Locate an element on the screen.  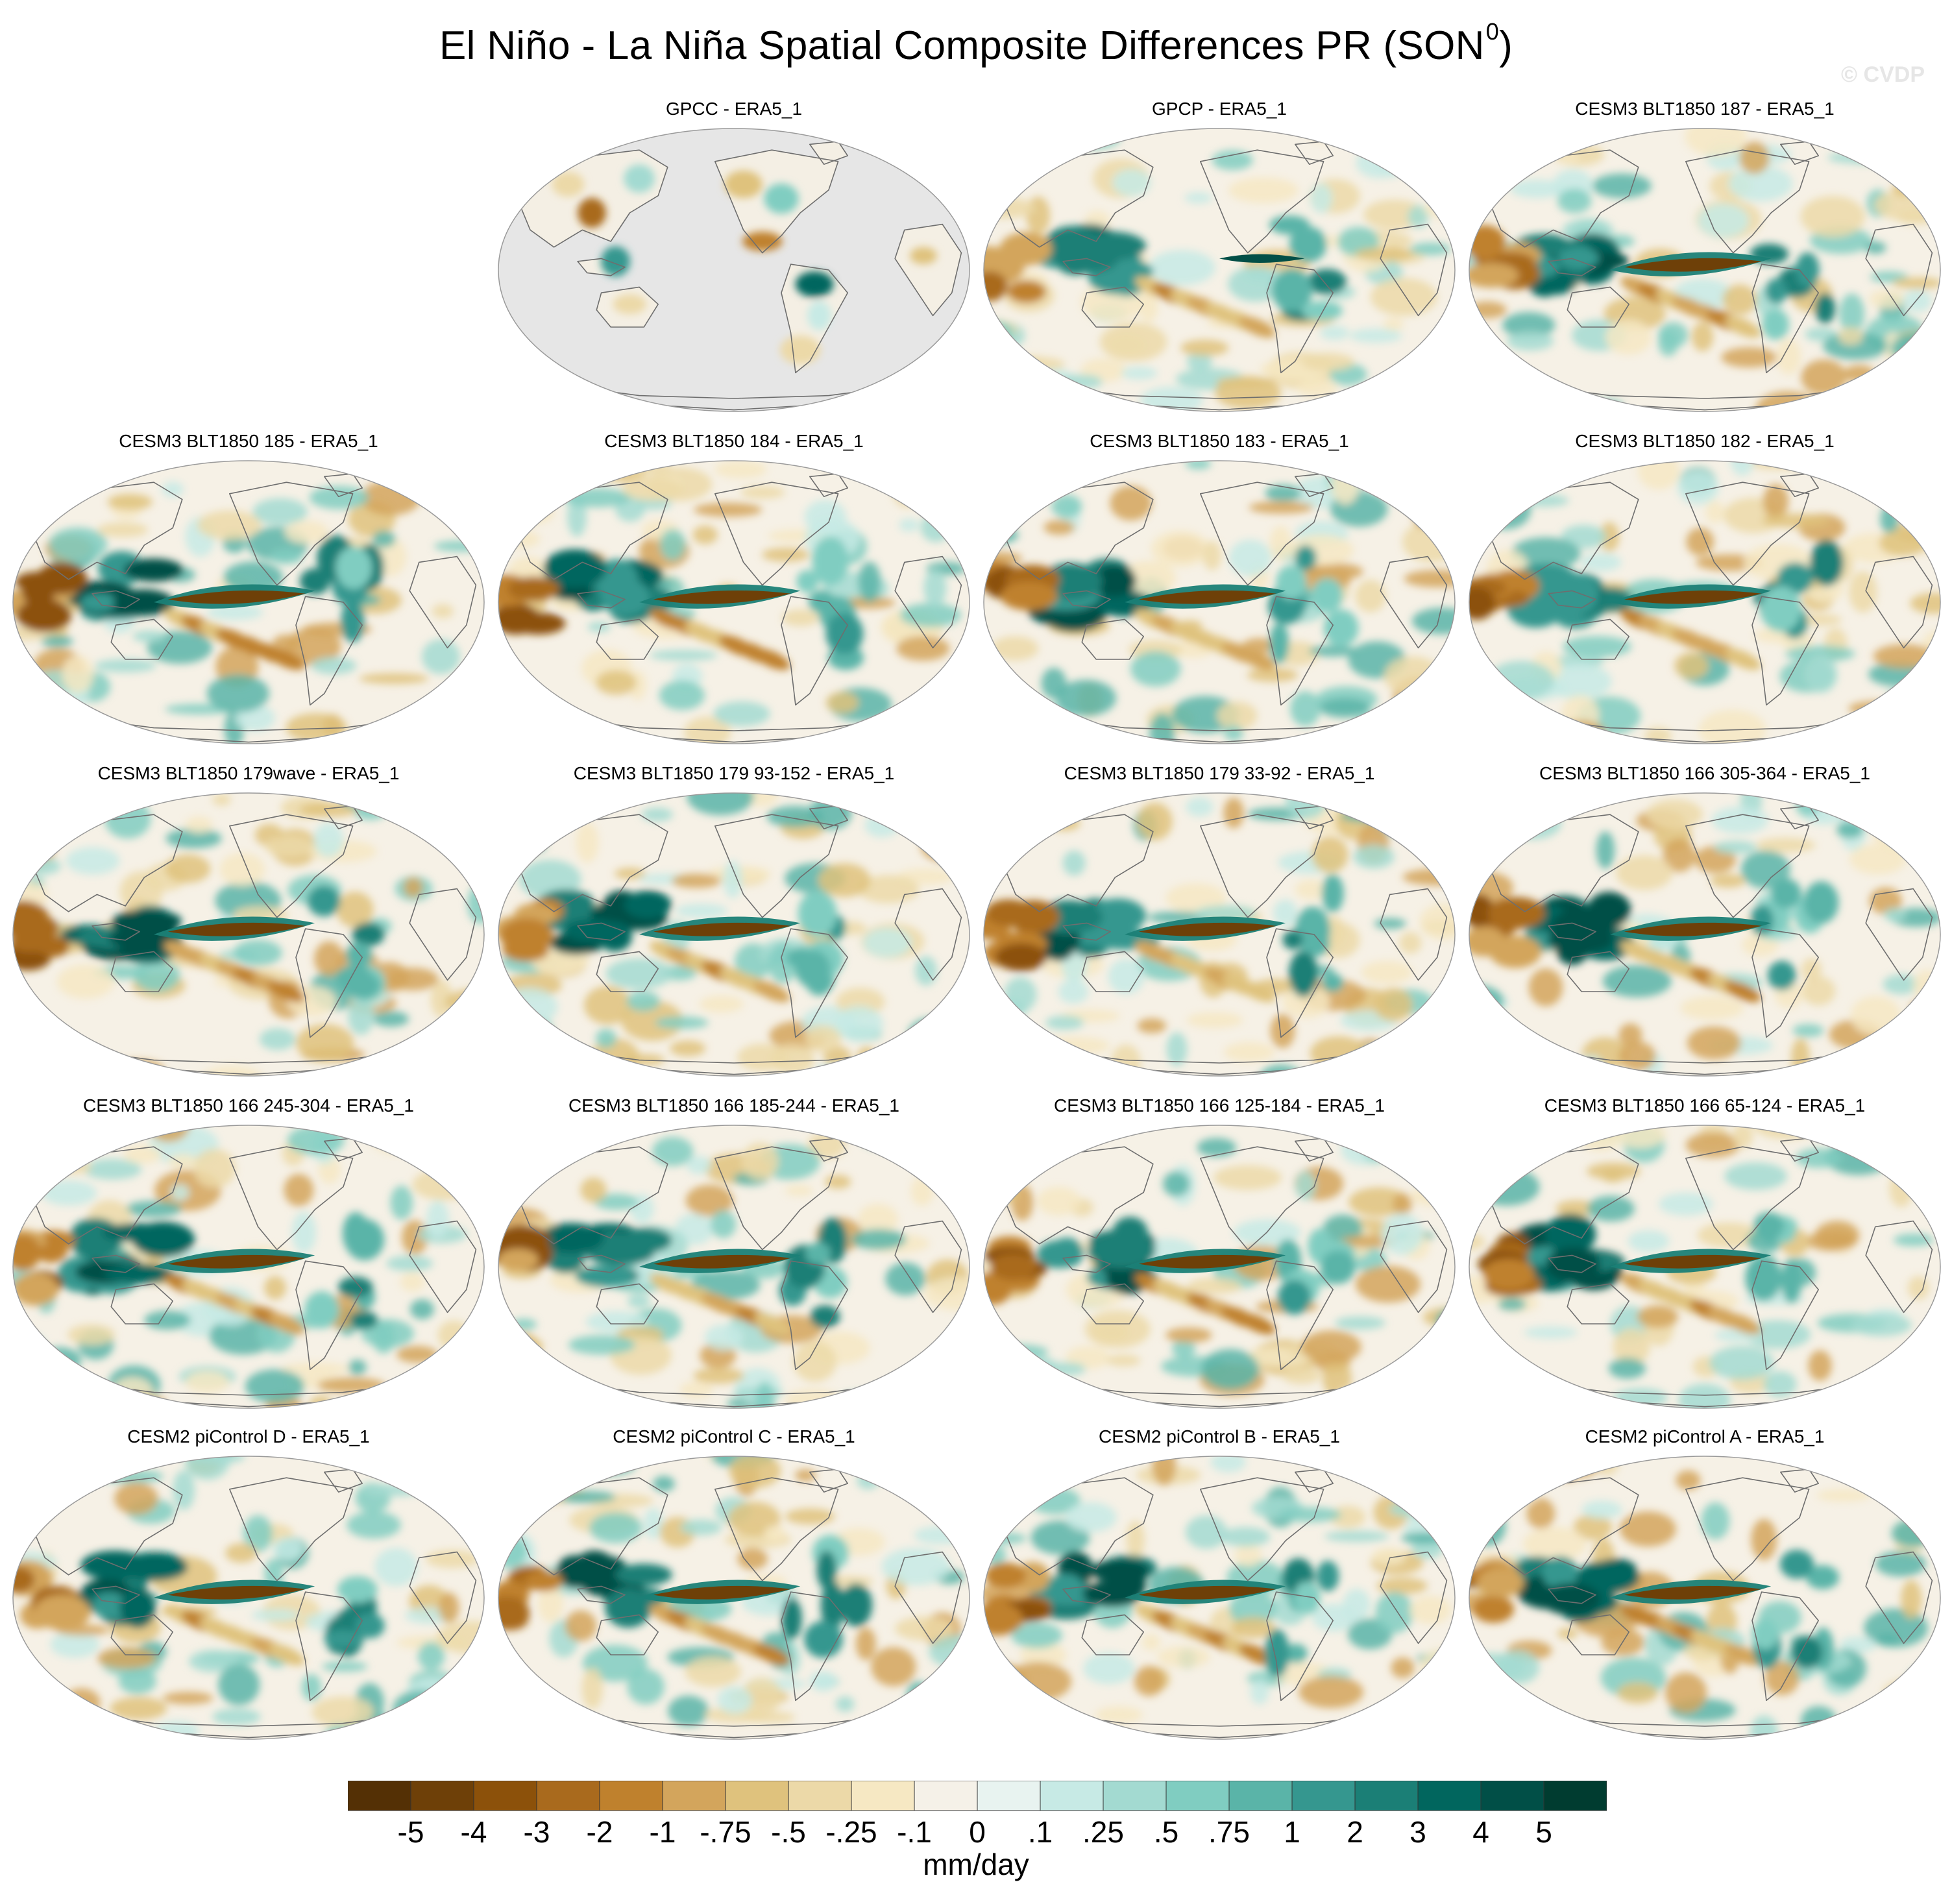
panel-title: CESM3 BLT1850 166 305-364 - ERA5_1 is located at coordinates (1704, 773).